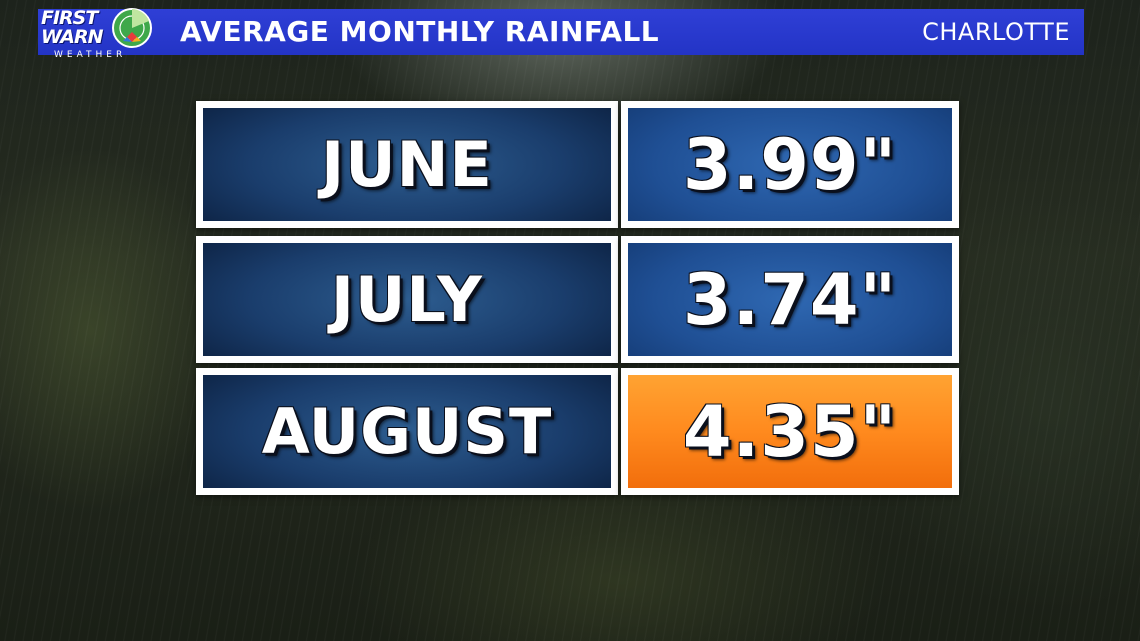  I want to click on page-title: AVERAGE MONTHLY RAINFALL, so click(420, 31).